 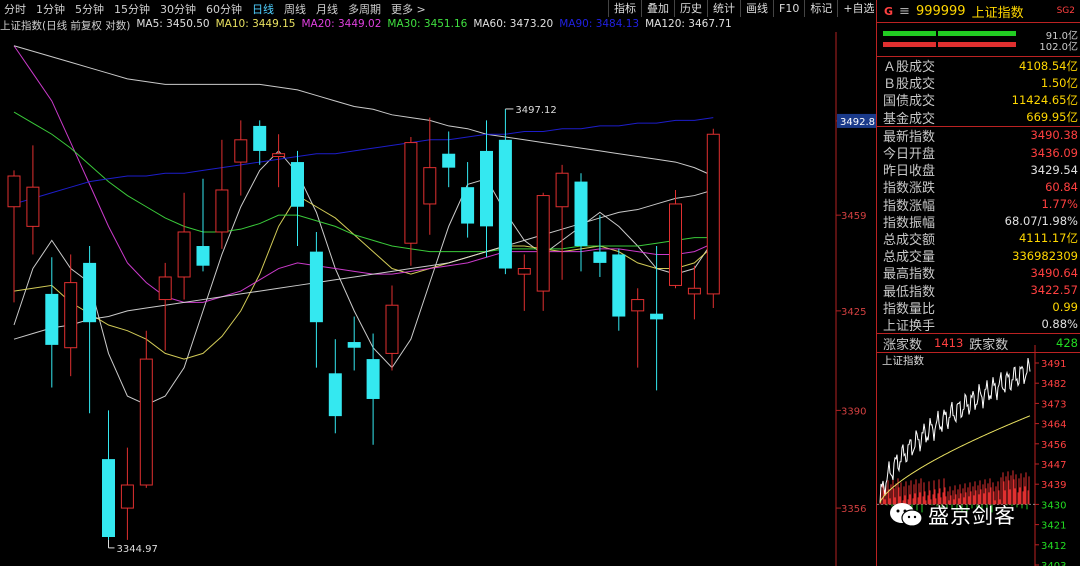 What do you see at coordinates (173, 24) in the screenshot?
I see `ma-legend-item: MA5: 3450.50` at bounding box center [173, 24].